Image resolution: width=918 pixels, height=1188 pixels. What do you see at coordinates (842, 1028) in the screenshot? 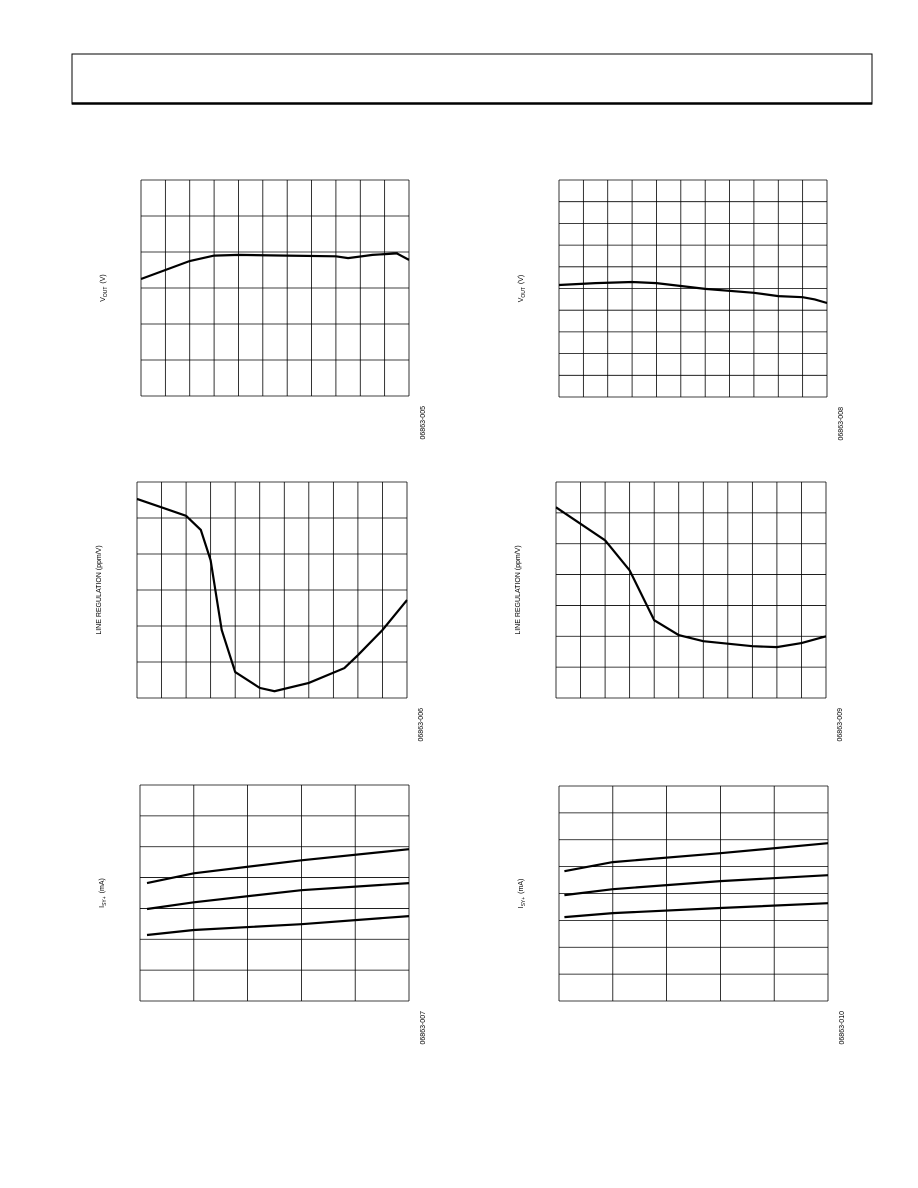
I see `figure-id: 06863-010` at bounding box center [842, 1028].